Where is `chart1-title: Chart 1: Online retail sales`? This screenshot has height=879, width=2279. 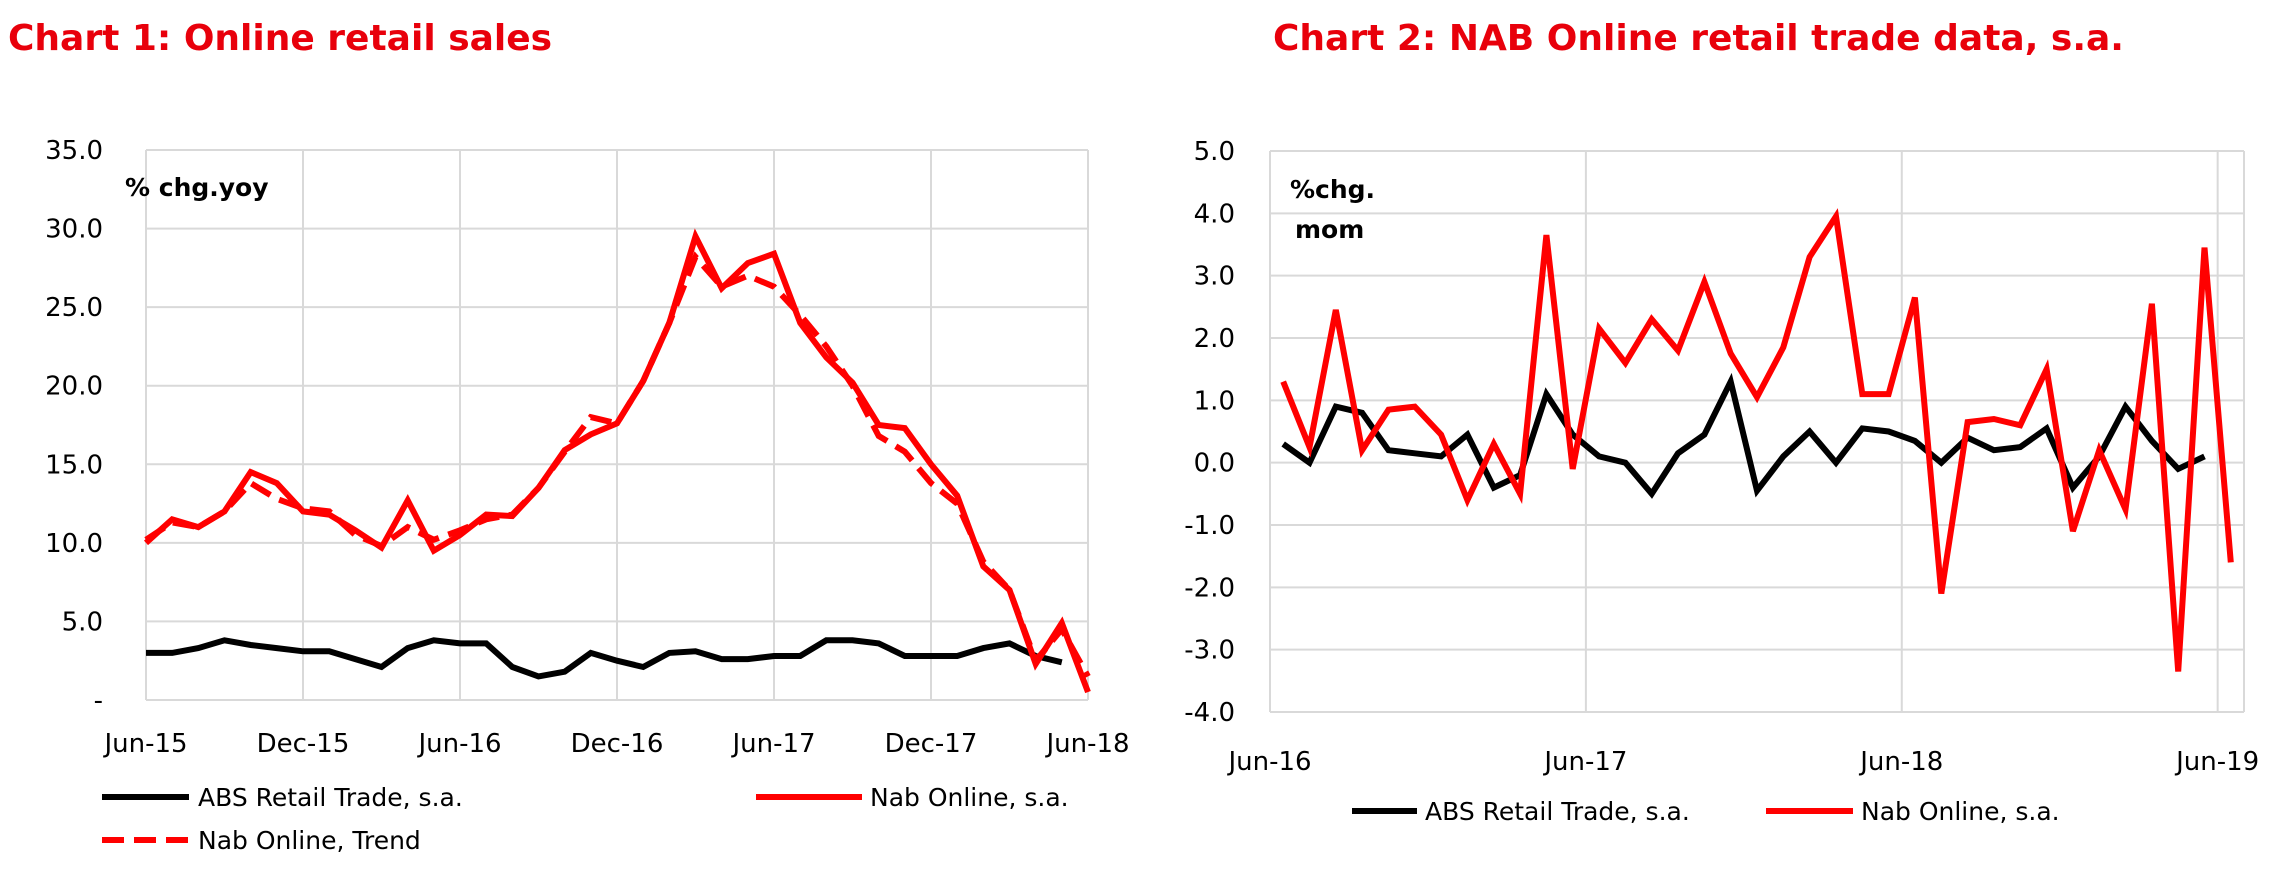
chart1-title: Chart 1: Online retail sales is located at coordinates (280, 38).